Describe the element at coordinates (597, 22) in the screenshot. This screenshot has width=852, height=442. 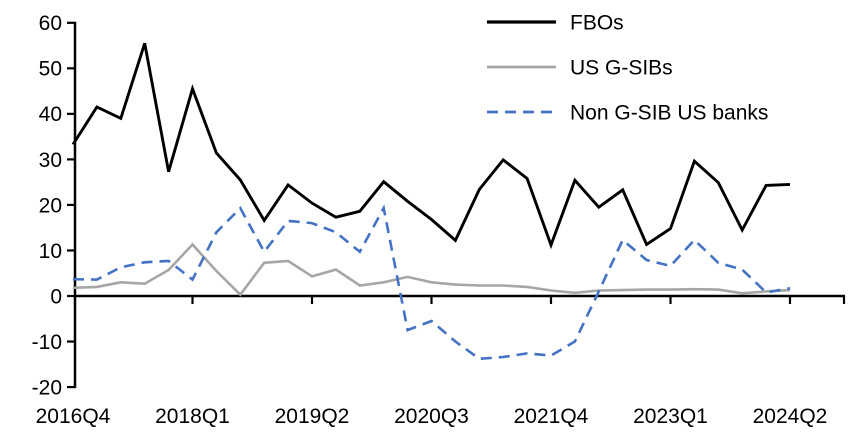
I see `legend-label-fbos: FBOs` at that location.